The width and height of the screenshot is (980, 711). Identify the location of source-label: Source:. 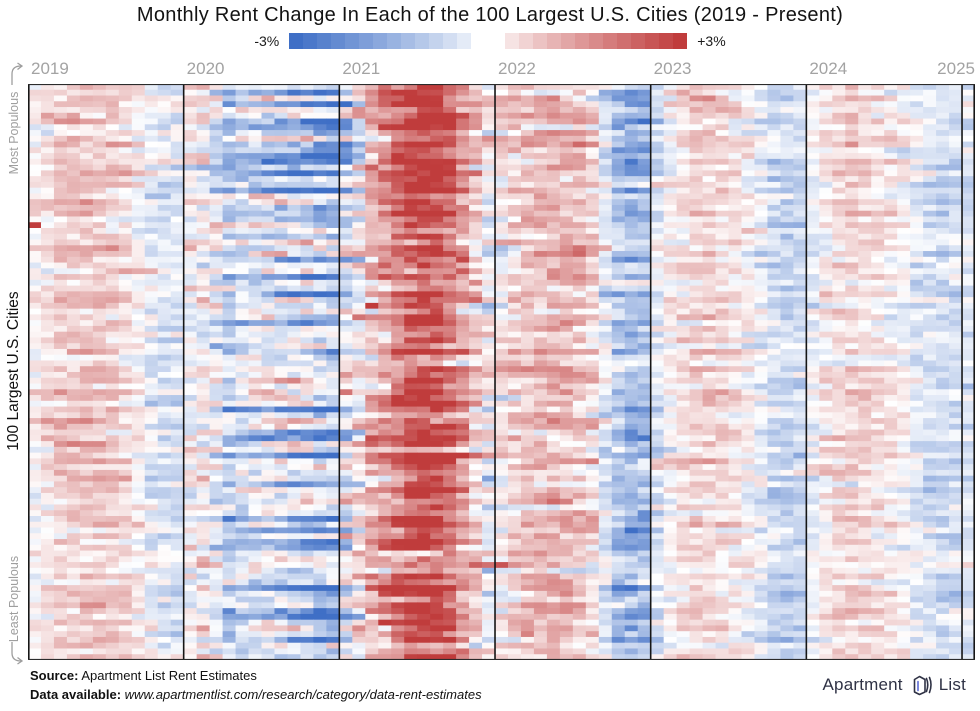
(54, 675).